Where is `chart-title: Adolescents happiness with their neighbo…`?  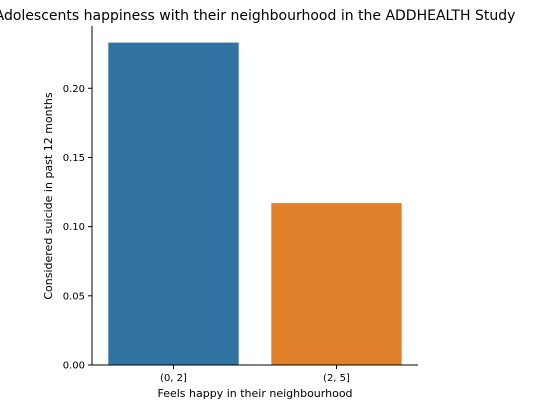
chart-title: Adolescents happiness with their neighbo… is located at coordinates (257, 16).